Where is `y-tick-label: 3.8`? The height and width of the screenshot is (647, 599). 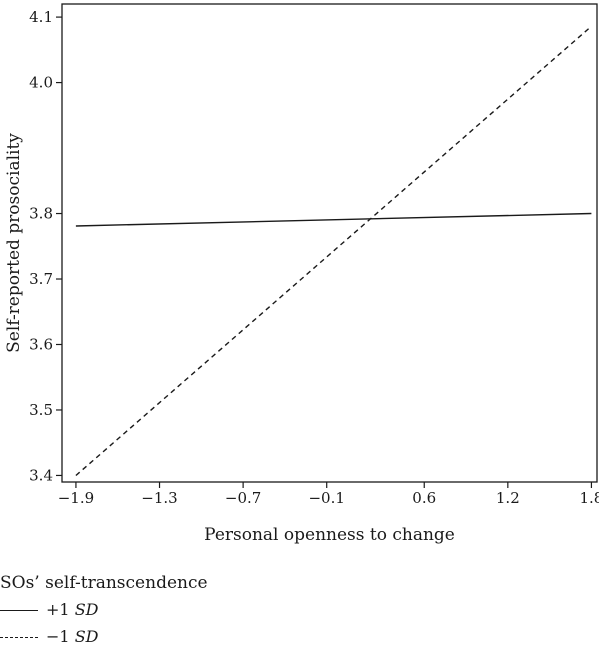
y-tick-label: 3.8 is located at coordinates (41, 214).